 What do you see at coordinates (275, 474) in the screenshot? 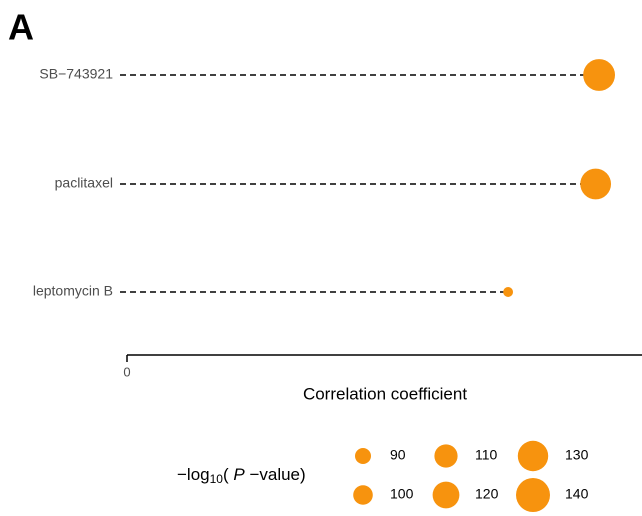
I see `legend-title-part: −value)` at bounding box center [275, 474].